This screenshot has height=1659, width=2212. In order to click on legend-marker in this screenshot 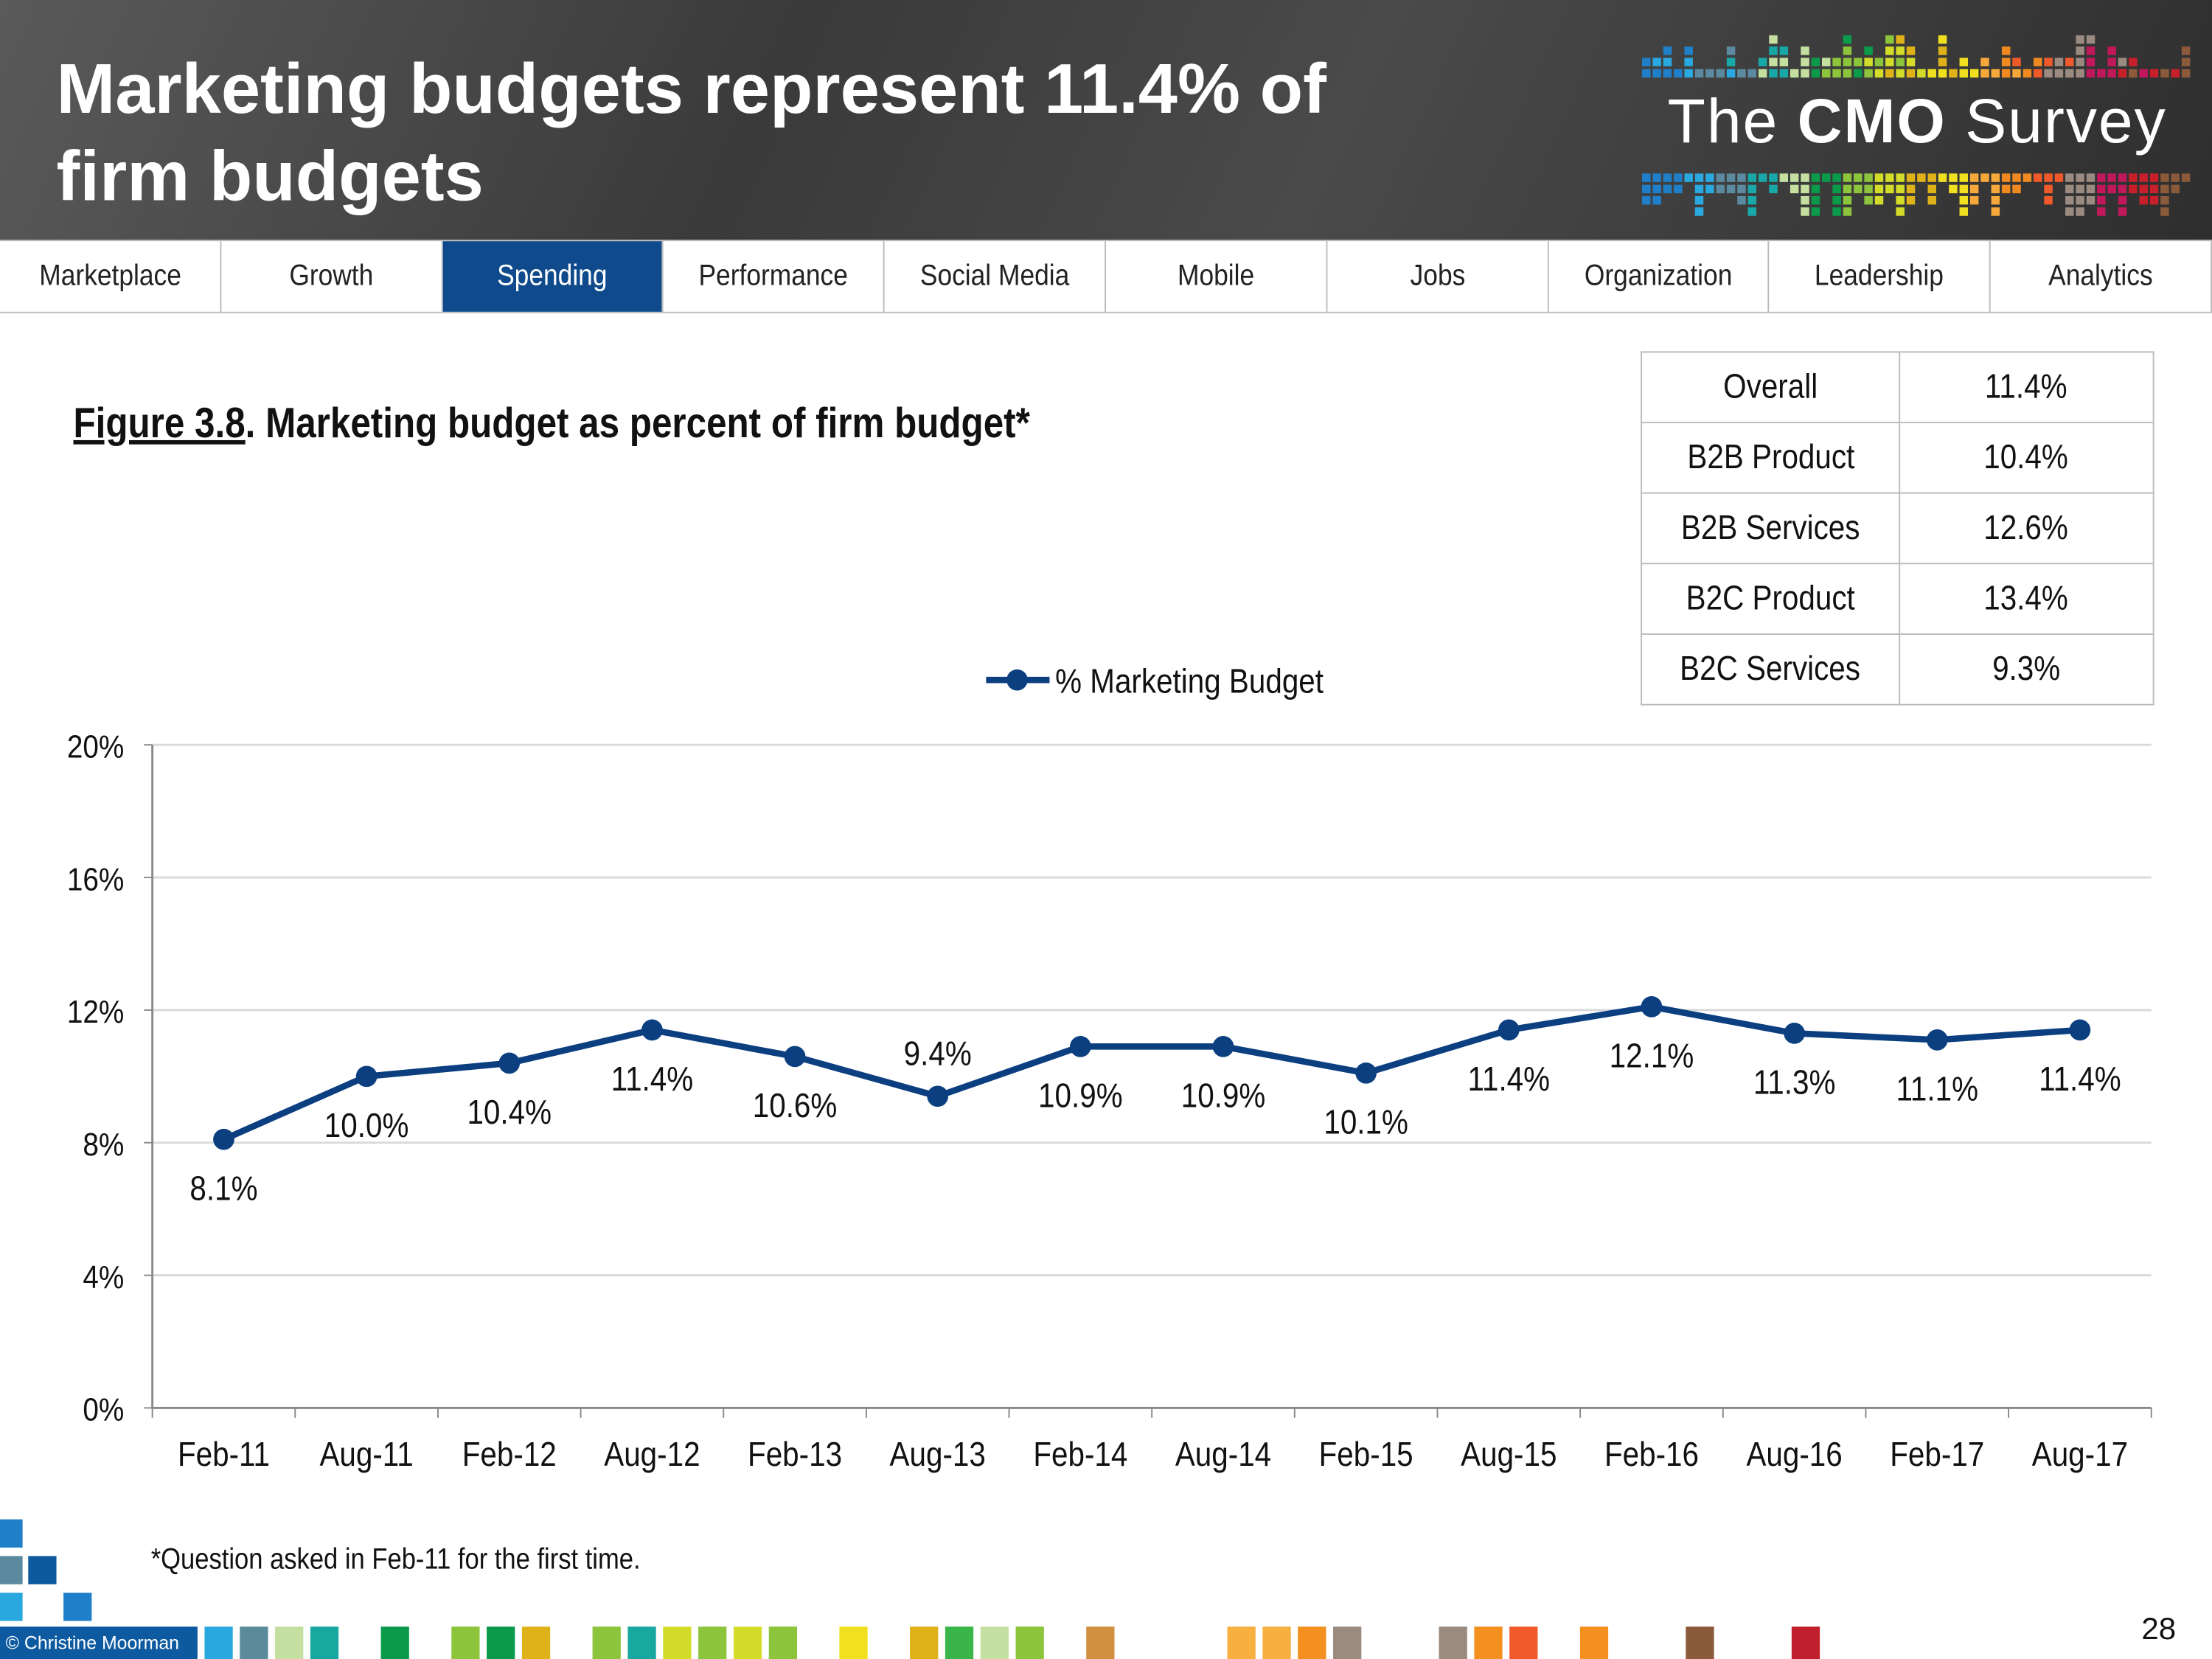, I will do `click(1017, 680)`.